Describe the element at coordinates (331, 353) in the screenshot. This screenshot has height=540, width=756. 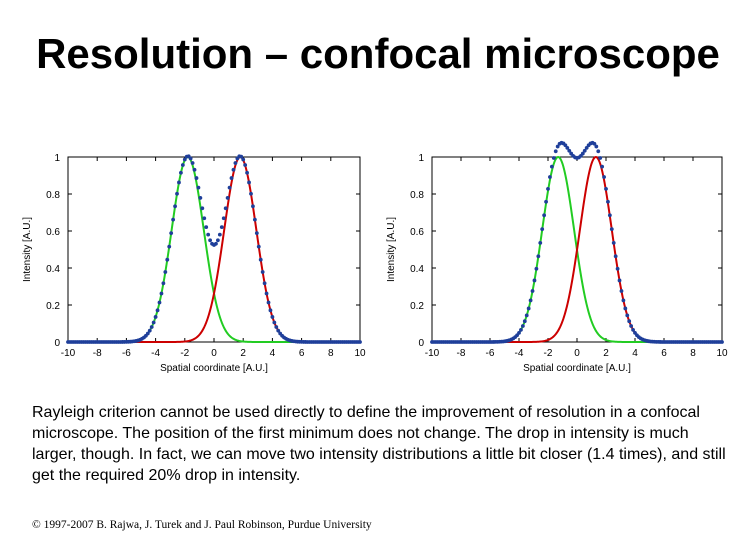
I see `x-tick-label: 8` at that location.